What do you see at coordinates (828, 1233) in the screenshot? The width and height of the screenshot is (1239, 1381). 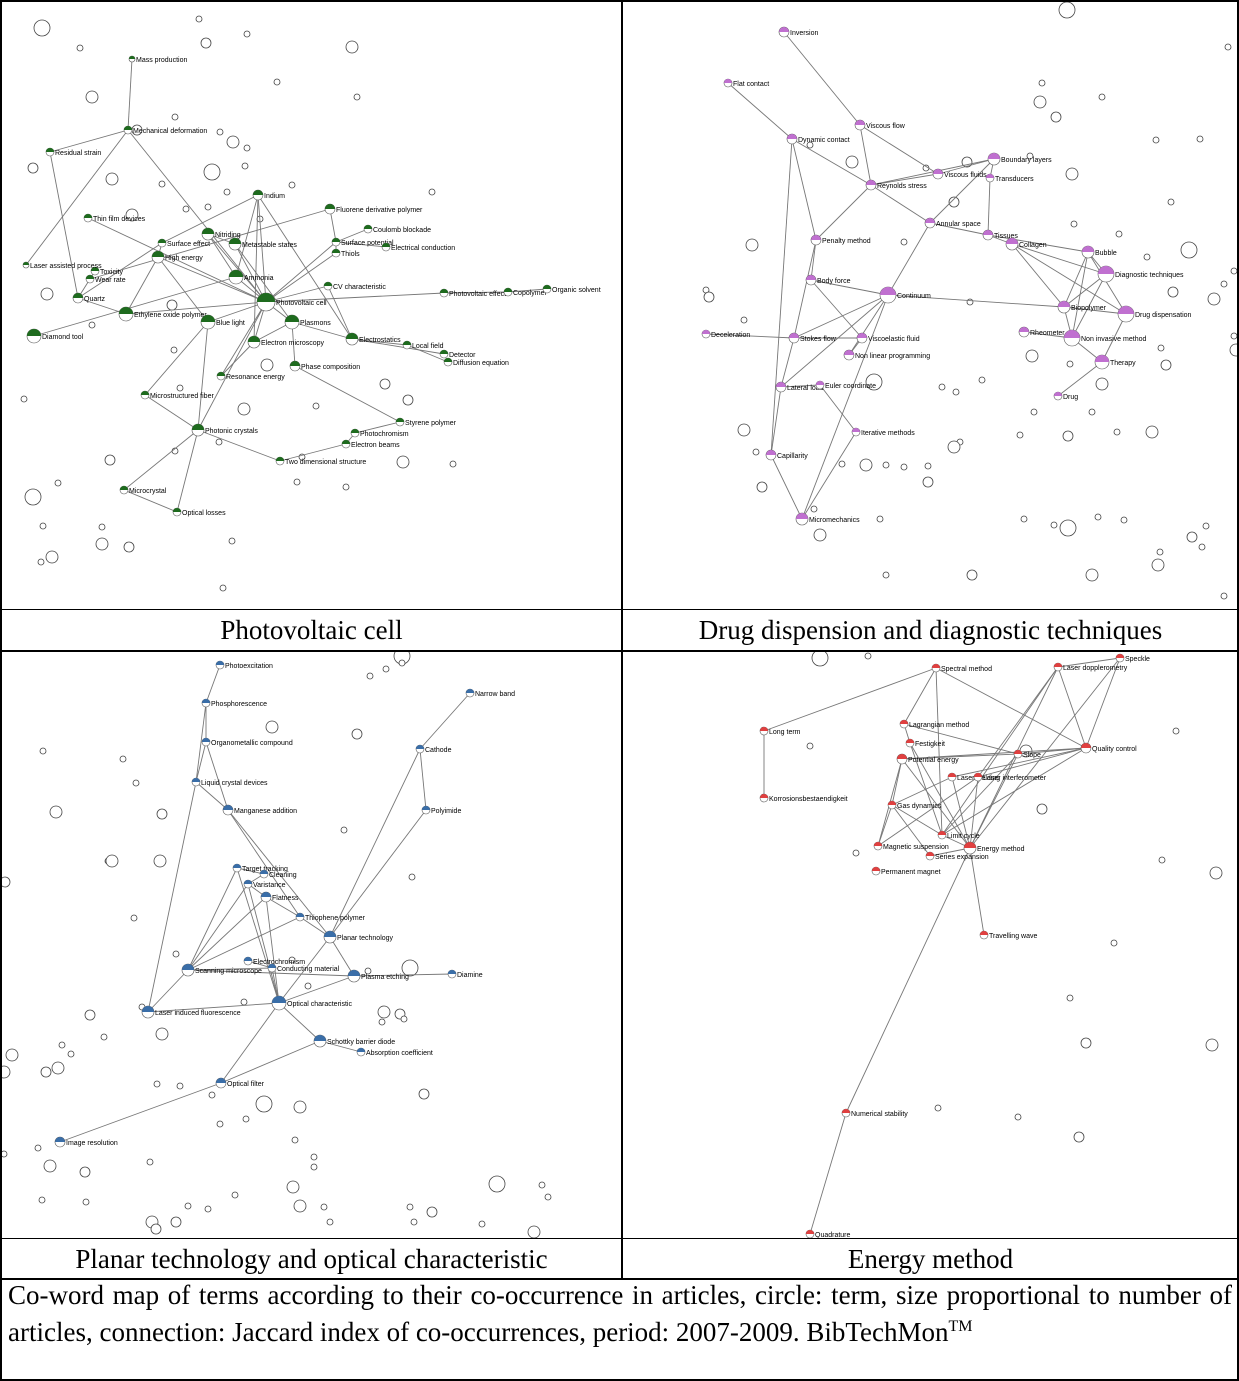 I see `term-node: Quadrature` at bounding box center [828, 1233].